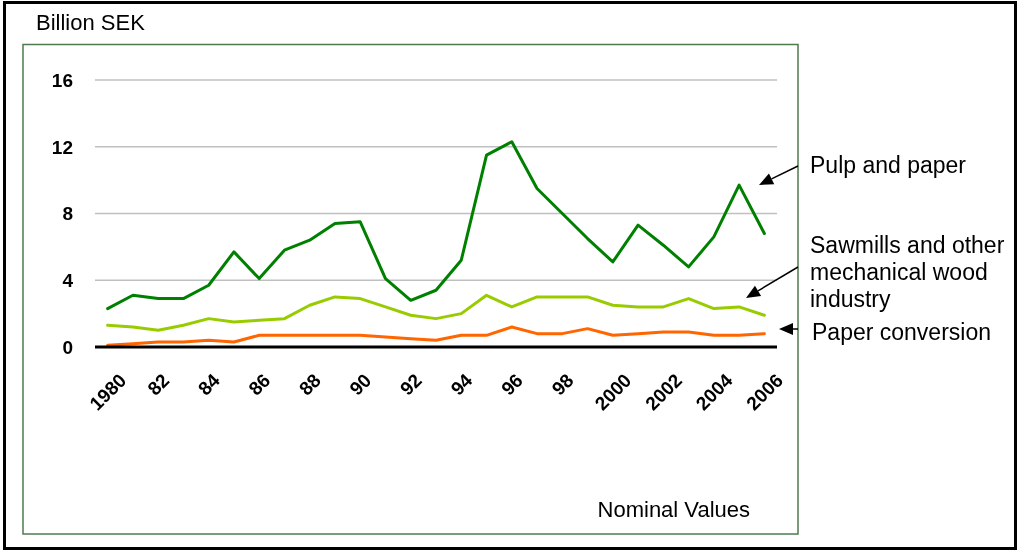 This screenshot has height=552, width=1020. What do you see at coordinates (888, 165) in the screenshot?
I see `text: Pulp and paper` at bounding box center [888, 165].